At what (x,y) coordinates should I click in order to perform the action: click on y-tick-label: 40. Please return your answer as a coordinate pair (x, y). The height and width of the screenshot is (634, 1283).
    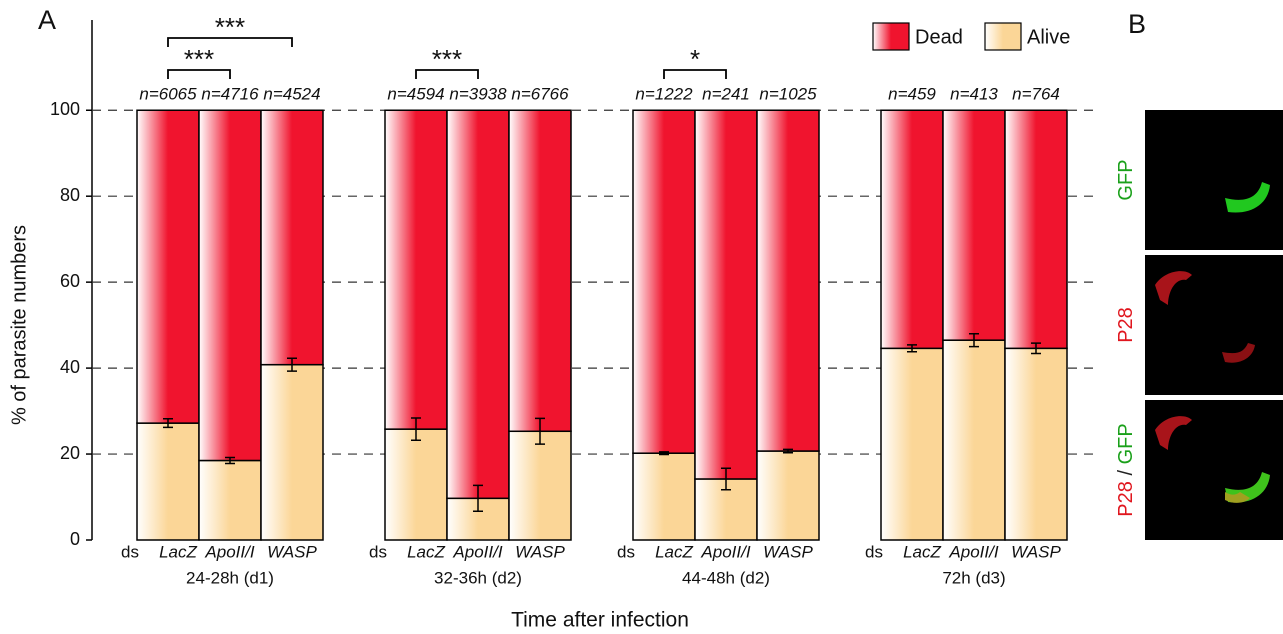
    Looking at the image, I should click on (70, 367).